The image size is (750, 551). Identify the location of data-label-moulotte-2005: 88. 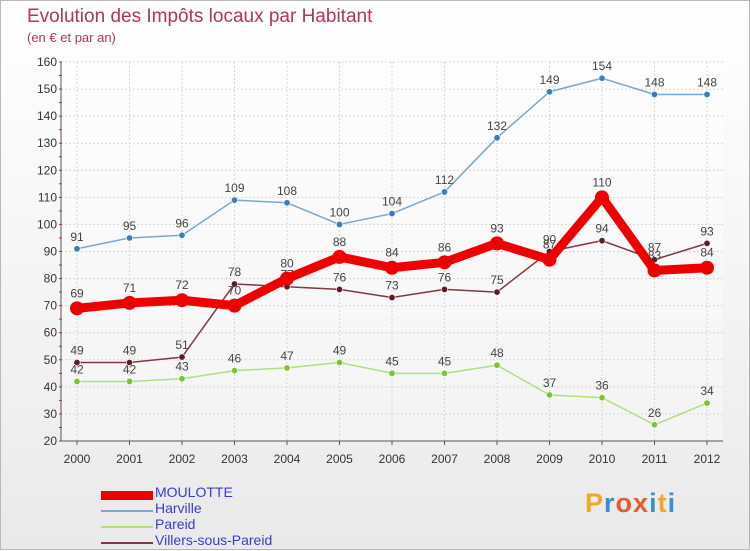
(340, 242).